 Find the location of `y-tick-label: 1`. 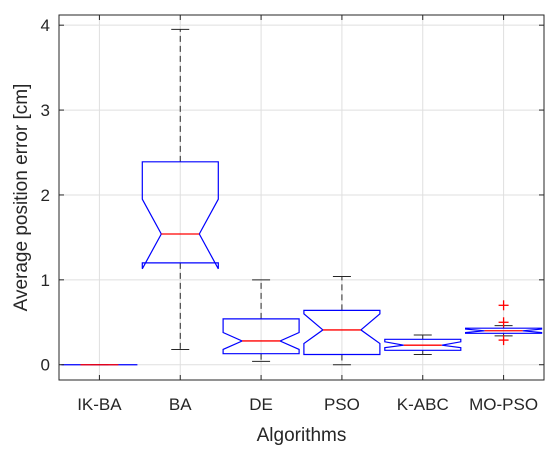

y-tick-label: 1 is located at coordinates (45, 280).